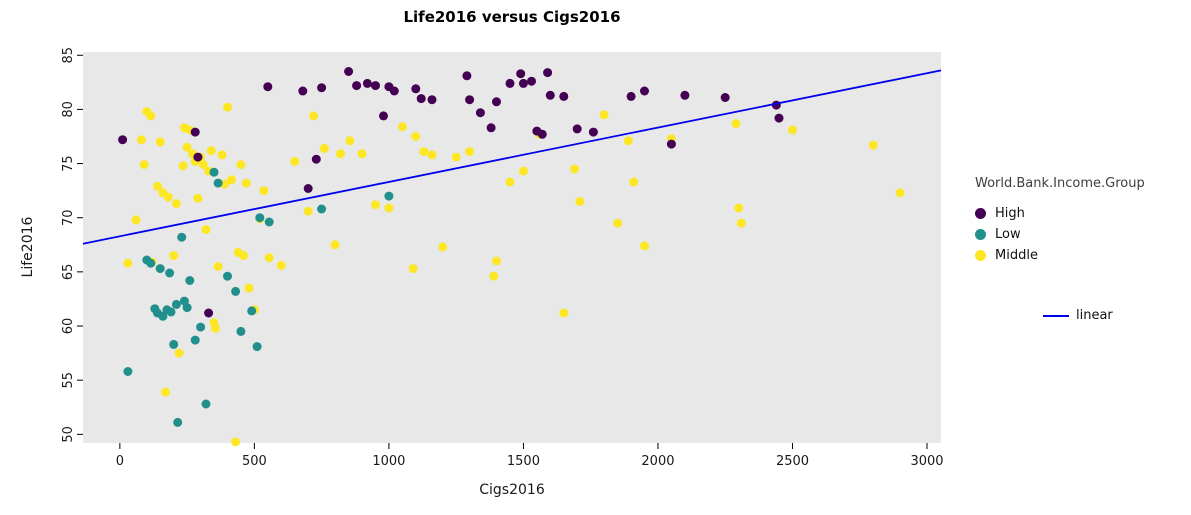 This screenshot has width=1191, height=515. I want to click on legend-items: High Low Middle, so click(1060, 234).